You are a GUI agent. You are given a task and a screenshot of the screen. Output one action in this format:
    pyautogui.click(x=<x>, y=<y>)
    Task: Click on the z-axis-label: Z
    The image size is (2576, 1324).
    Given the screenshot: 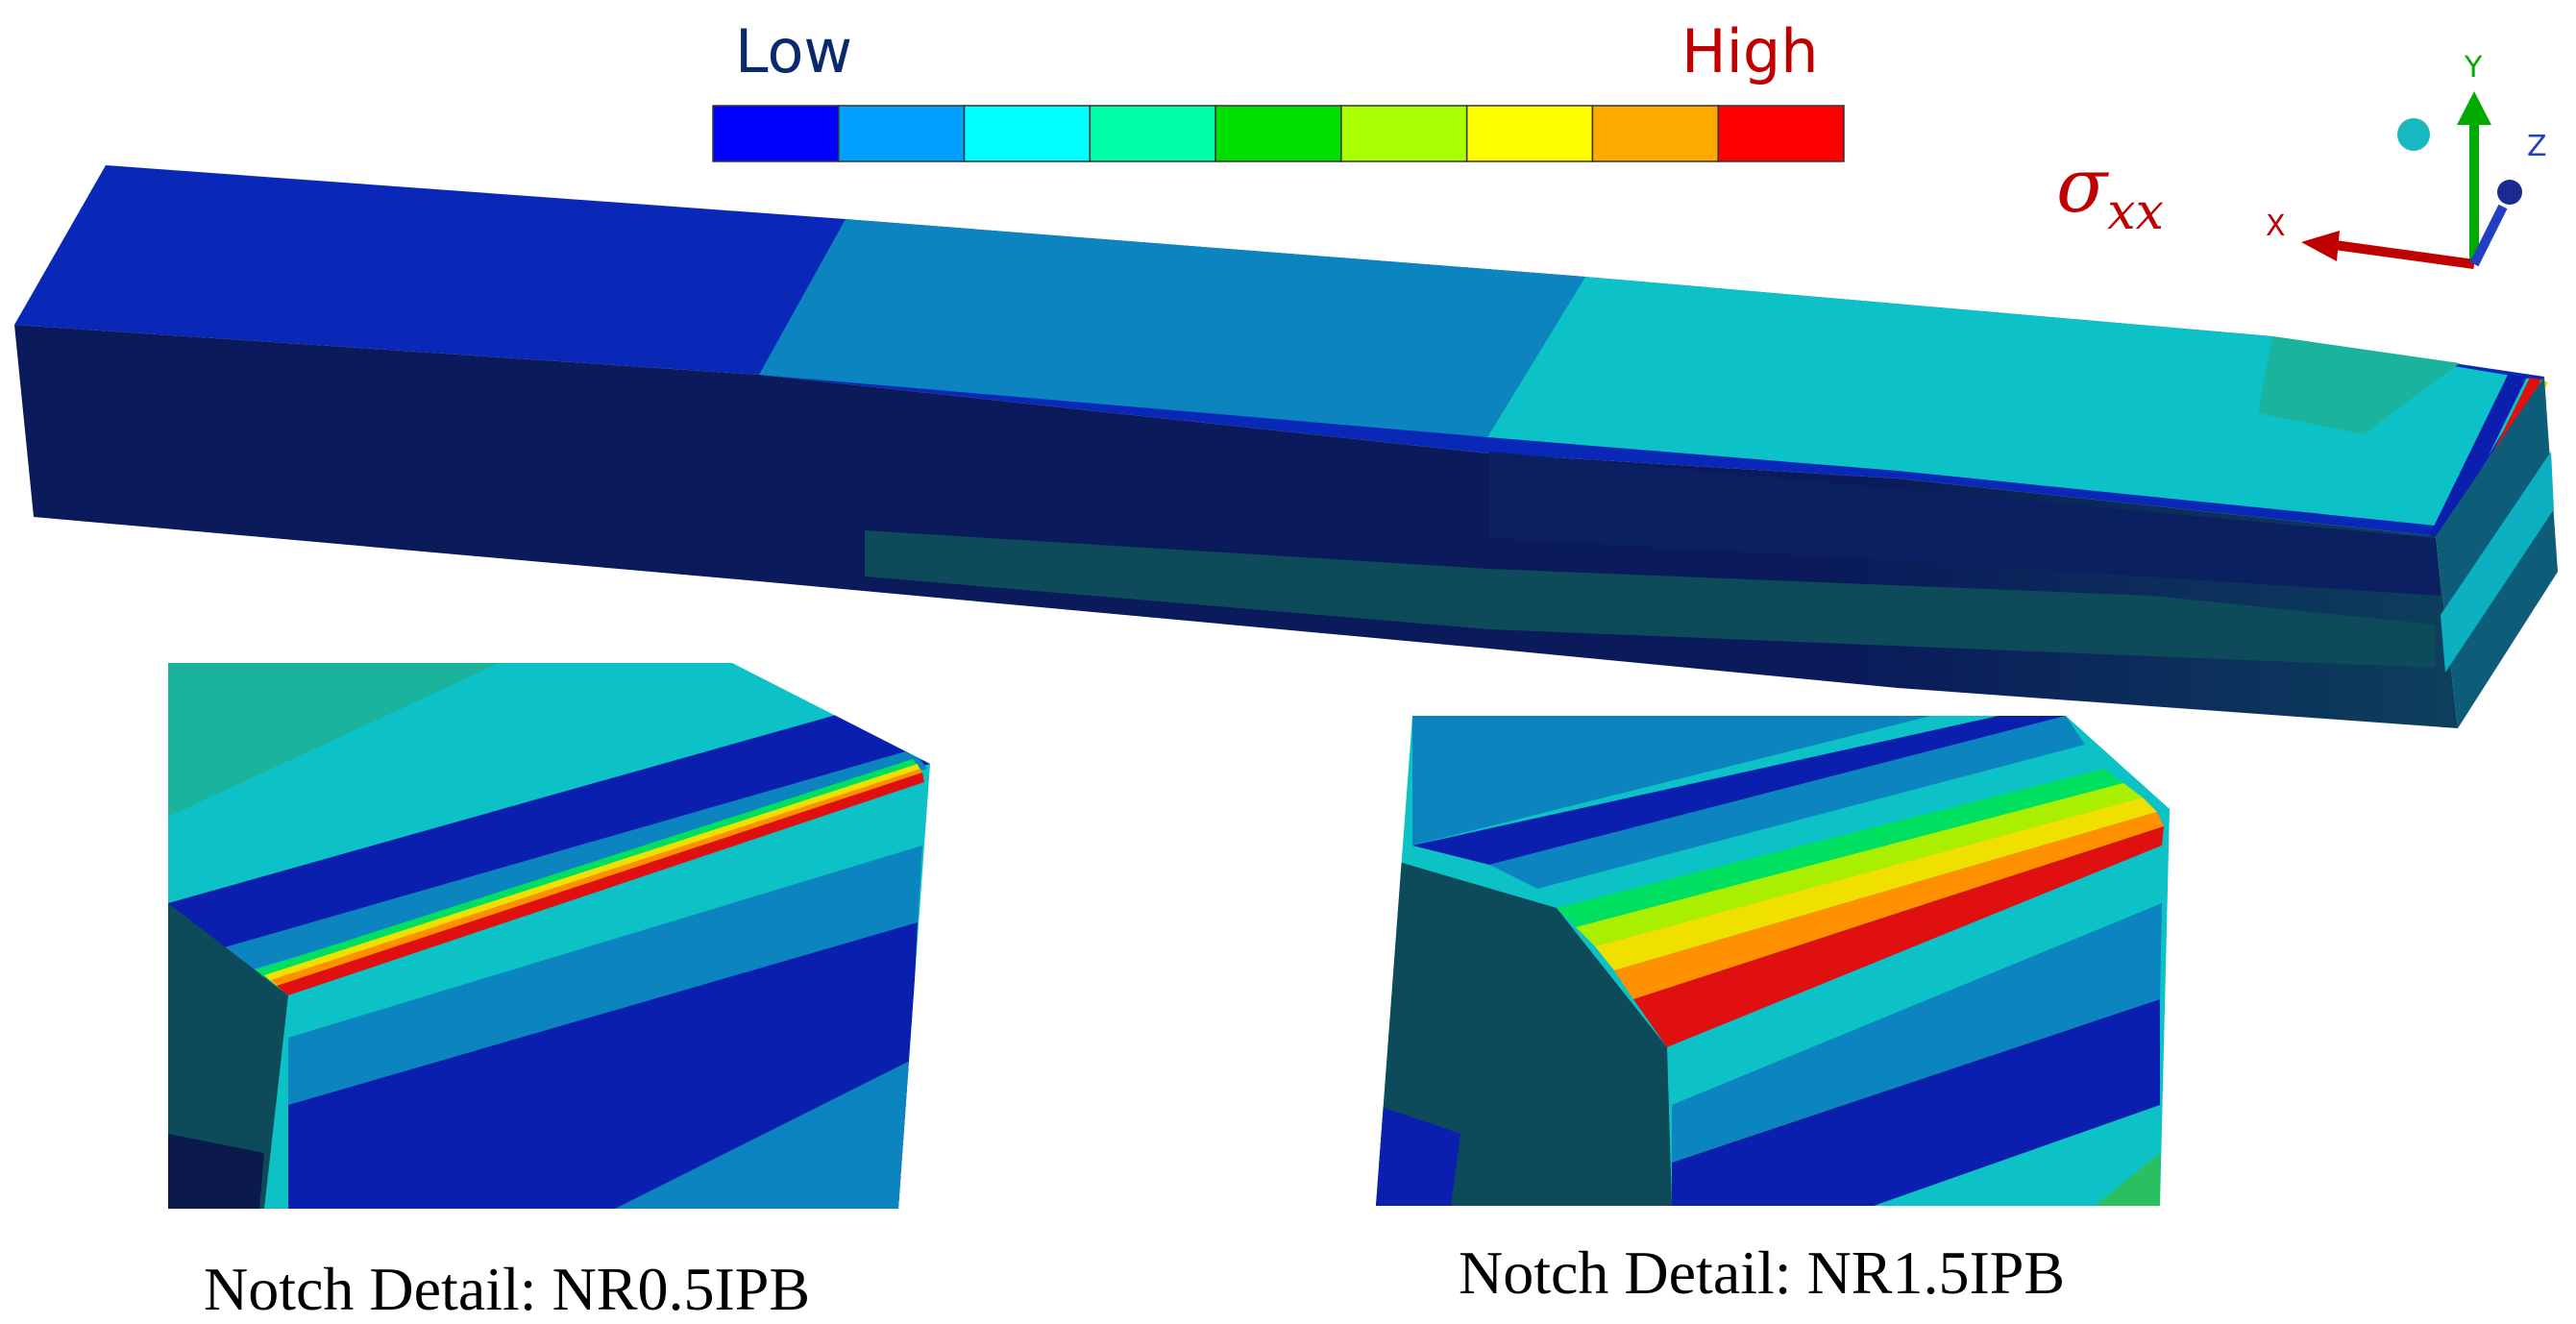 What is the action you would take?
    pyautogui.click(x=2537, y=147)
    